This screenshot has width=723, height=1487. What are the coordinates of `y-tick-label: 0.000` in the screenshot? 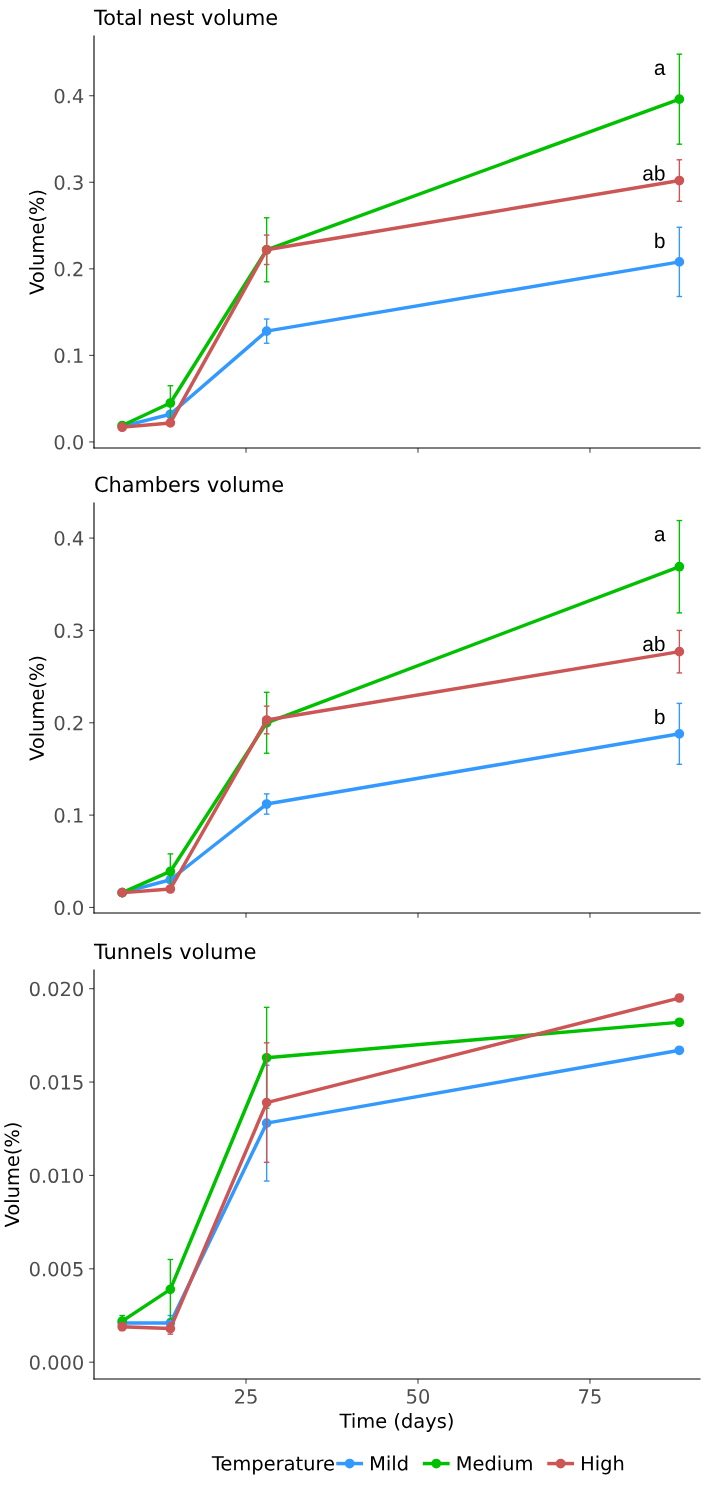 It's located at (56, 1362).